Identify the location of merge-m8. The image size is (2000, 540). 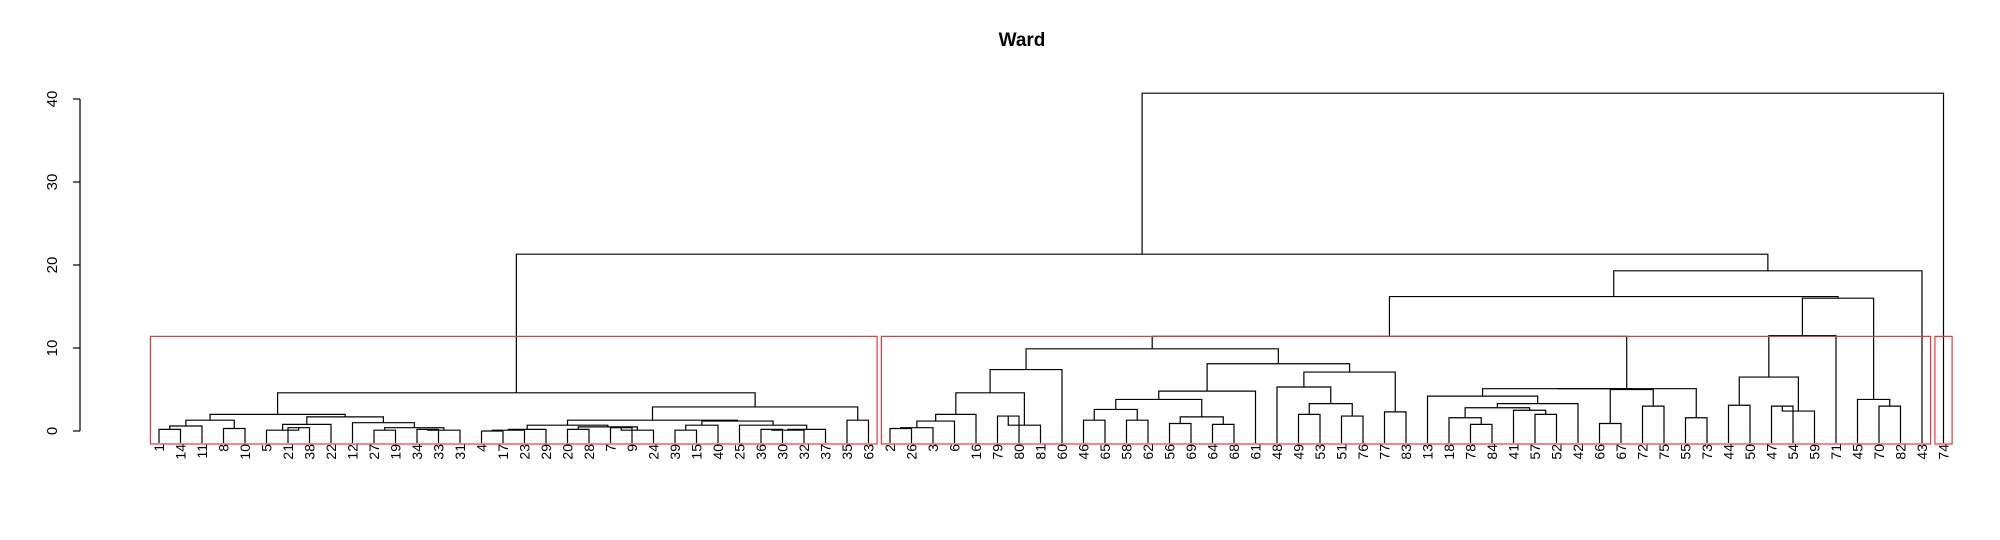
(385, 430).